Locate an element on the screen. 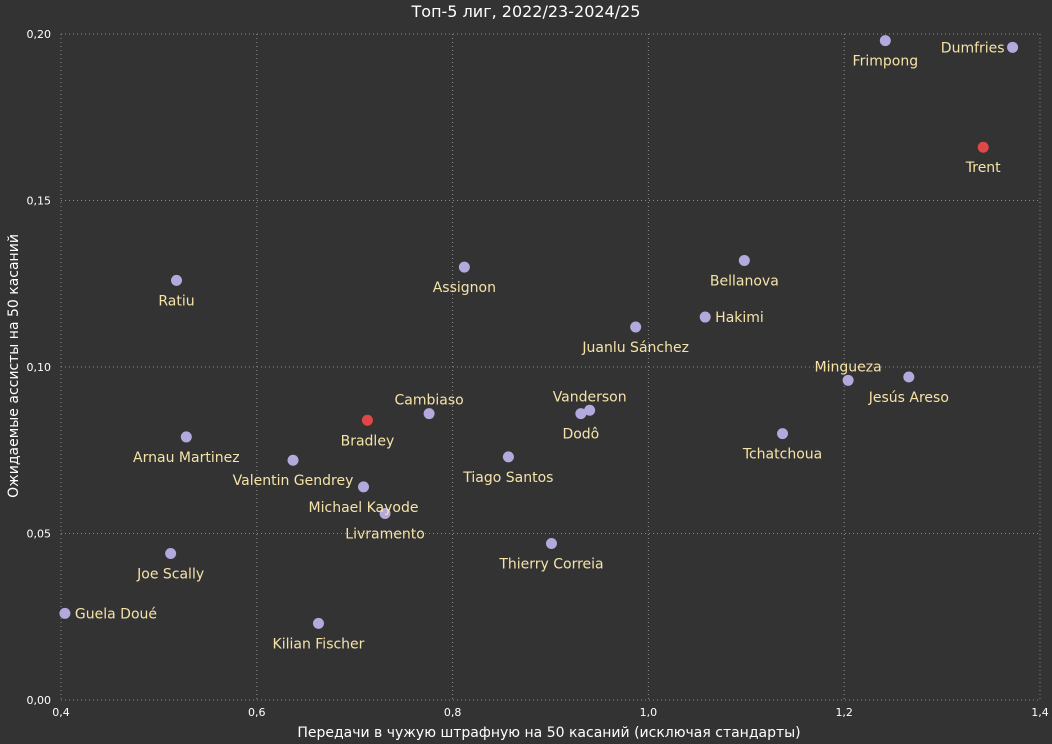  y-tick-label: 0,05 is located at coordinates (39, 534).